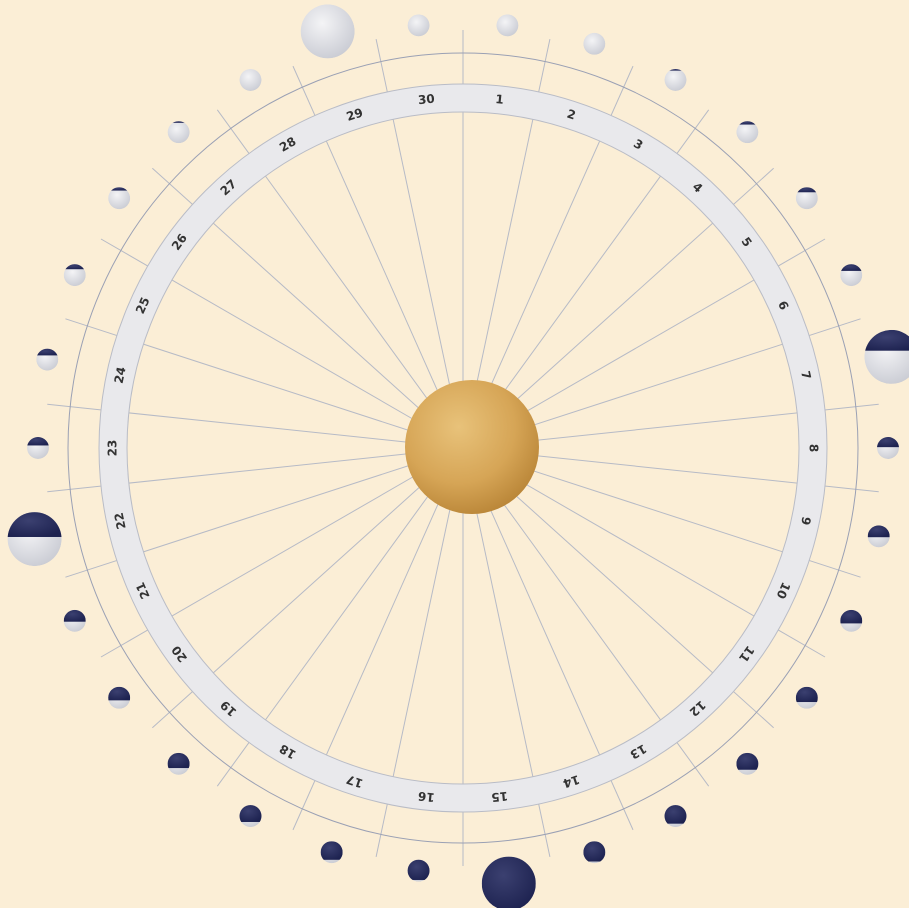 This screenshot has width=909, height=908. I want to click on day-label: 10, so click(783, 590).